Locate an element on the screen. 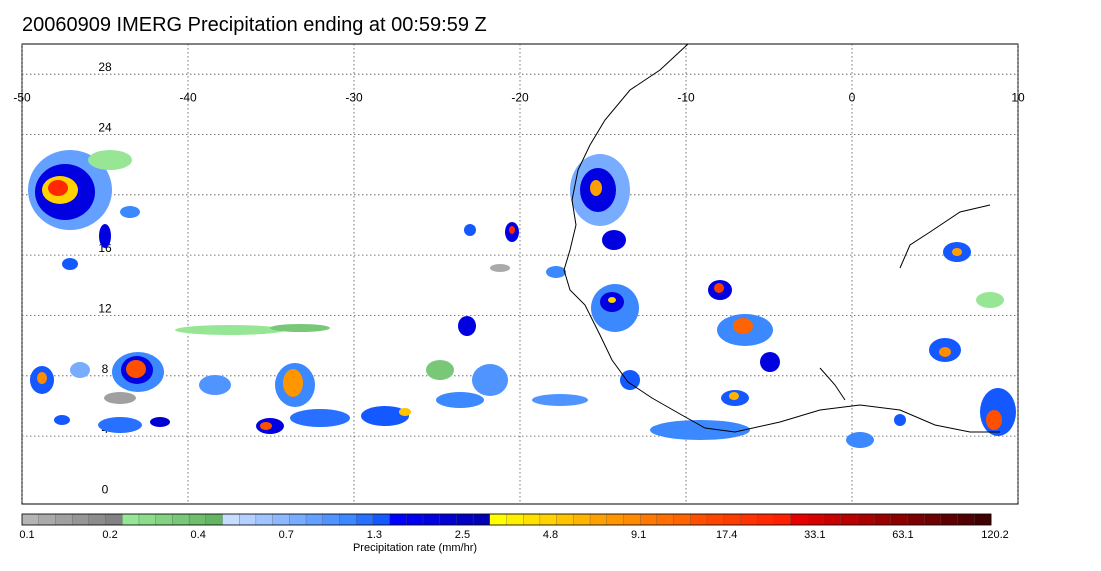 Image resolution: width=1101 pixels, height=571 pixels. colorbar-tick-label: 9.1 is located at coordinates (638, 535).